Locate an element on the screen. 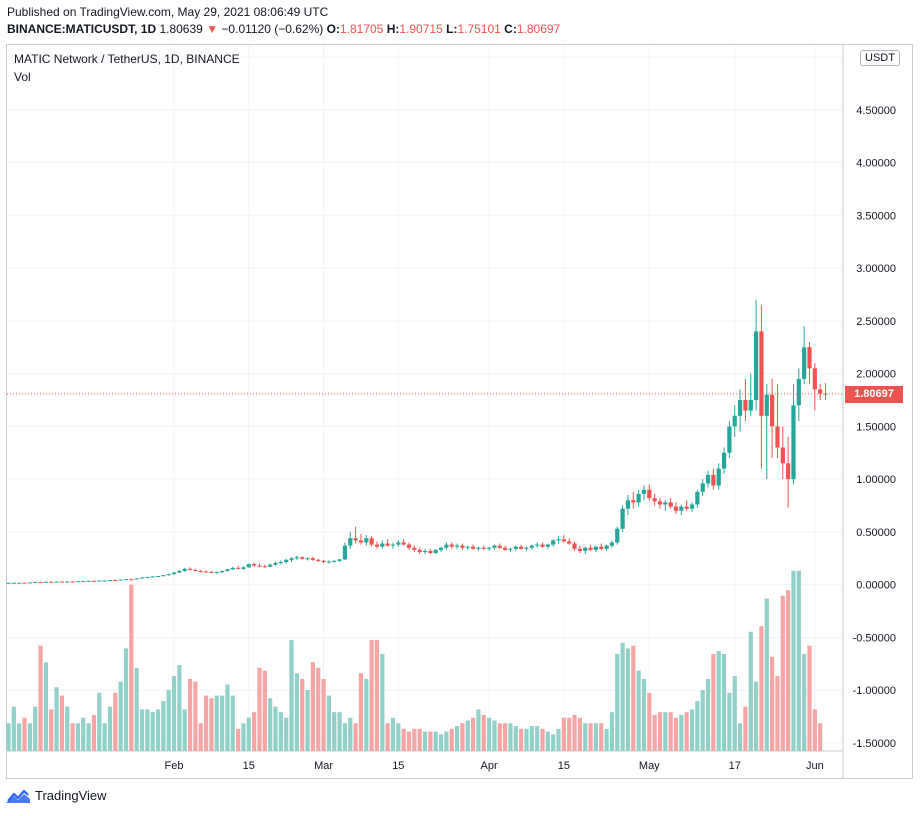  footer: TradingView is located at coordinates (56, 795).